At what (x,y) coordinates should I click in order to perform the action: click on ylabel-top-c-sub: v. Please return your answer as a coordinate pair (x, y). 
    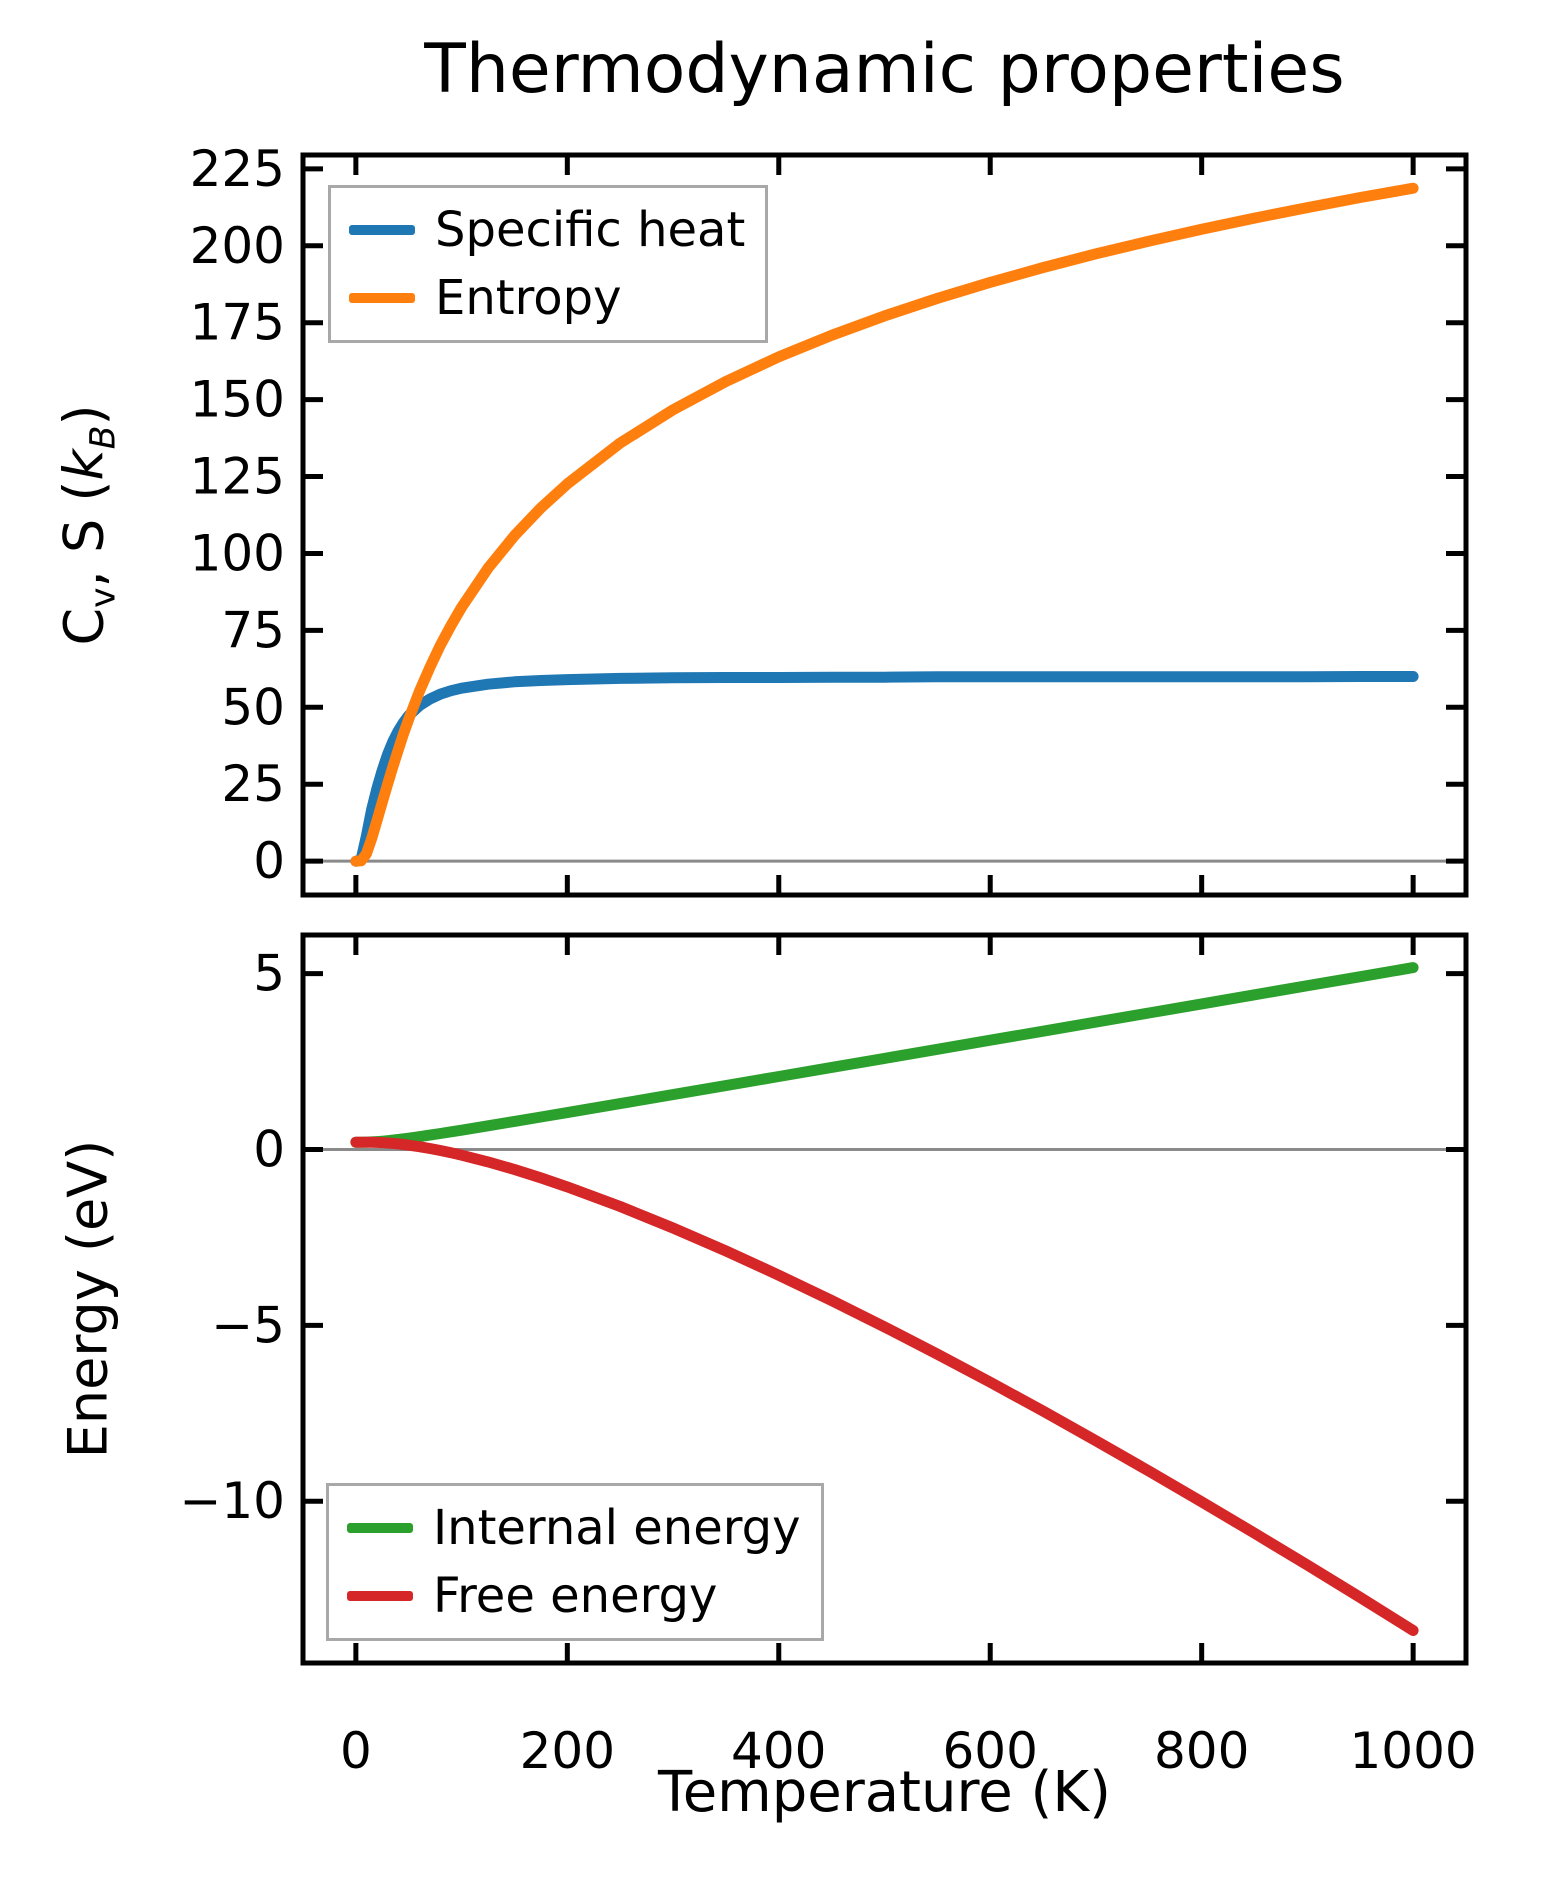
    Looking at the image, I should click on (103, 597).